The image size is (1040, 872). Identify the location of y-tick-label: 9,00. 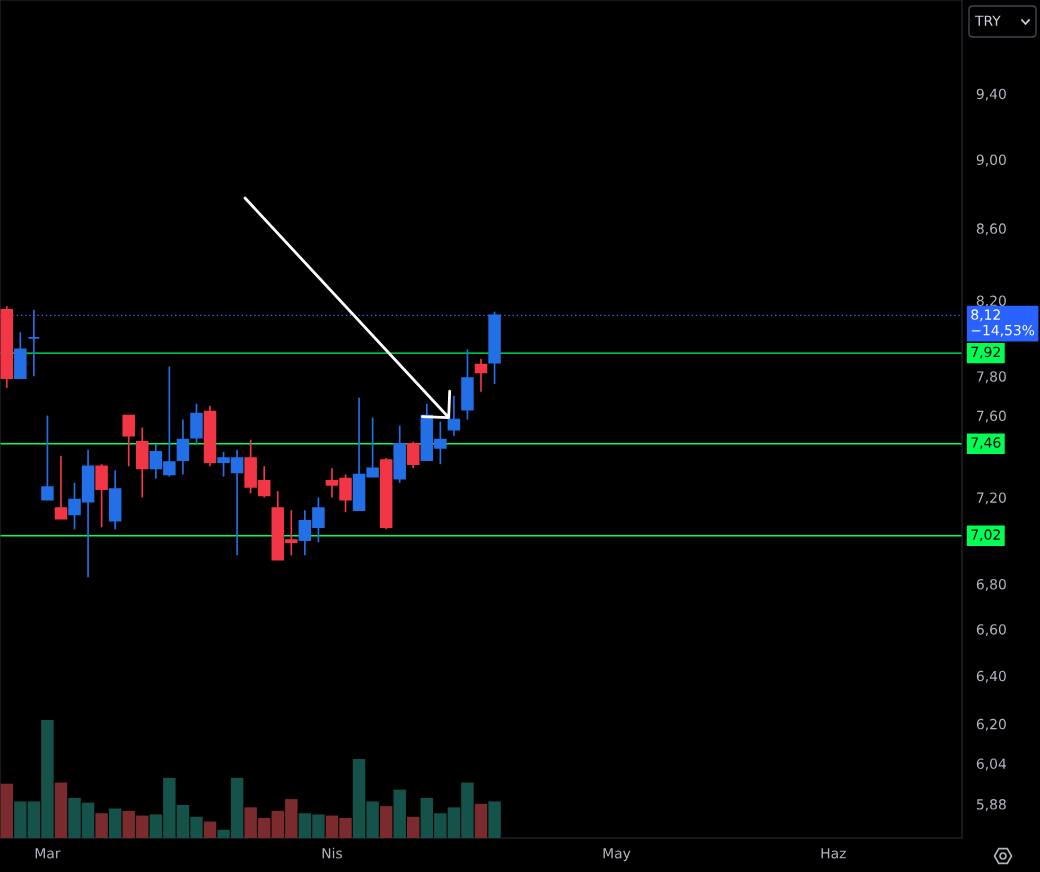
(991, 160).